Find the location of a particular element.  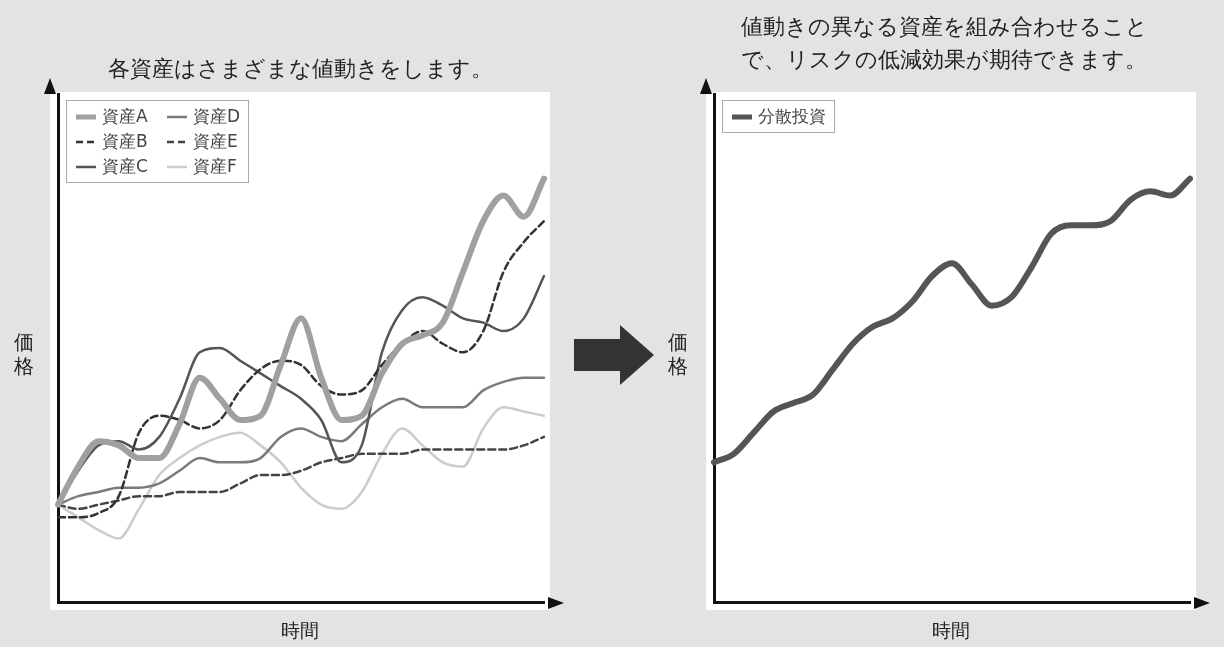

chart-title: 各資産はさまざまな値動きをします。 is located at coordinates (300, 69).